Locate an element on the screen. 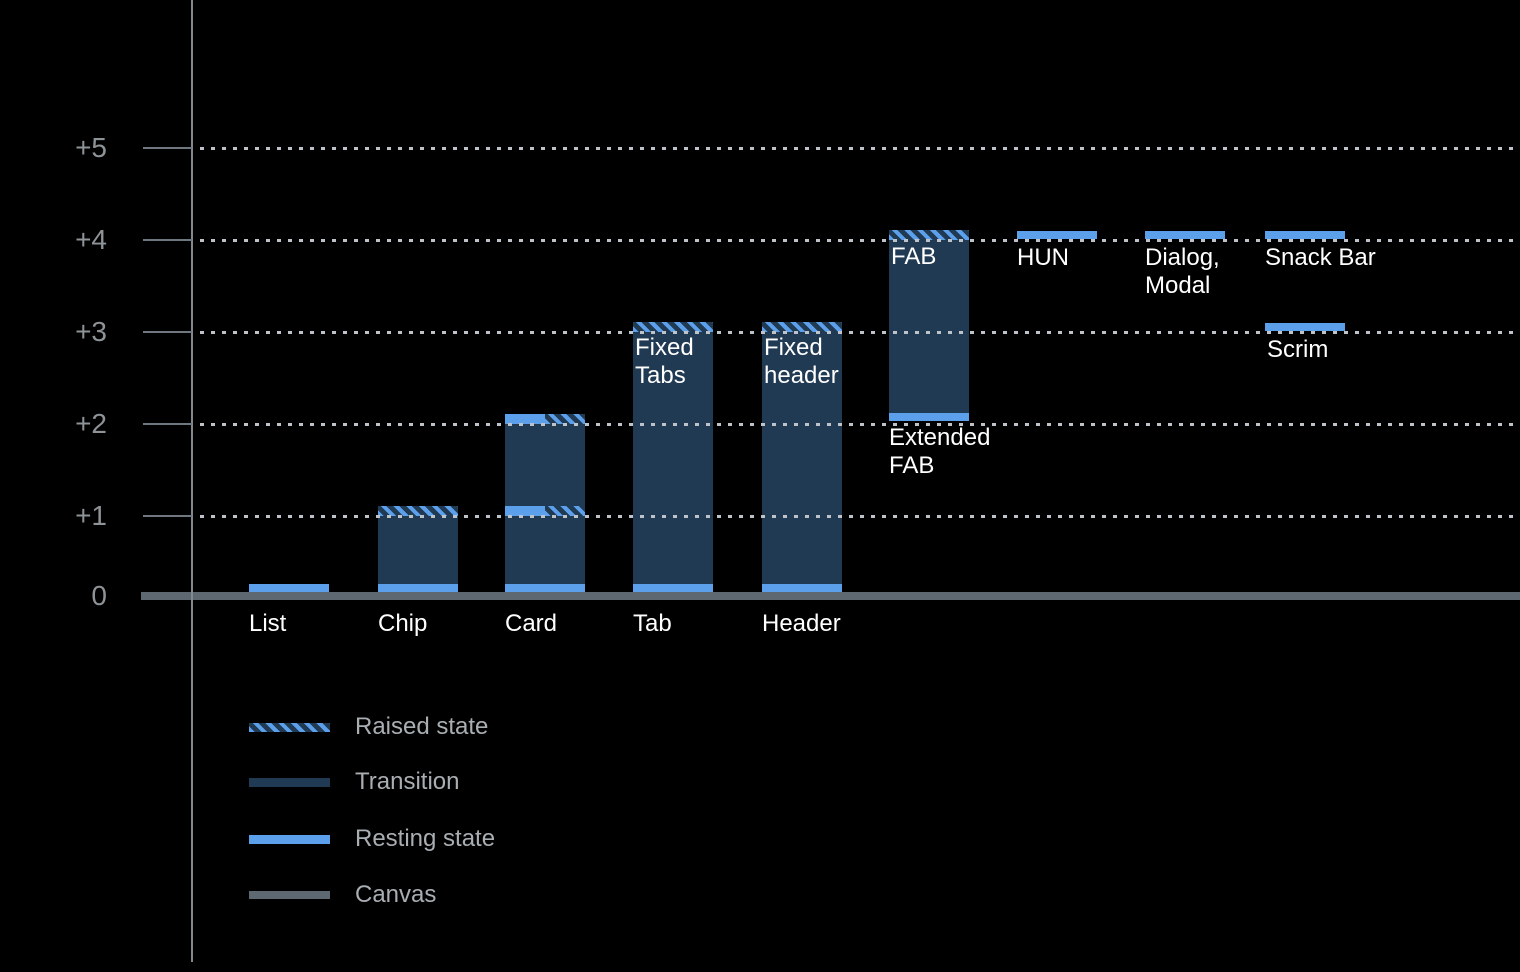  tab-resting-band is located at coordinates (673, 588).